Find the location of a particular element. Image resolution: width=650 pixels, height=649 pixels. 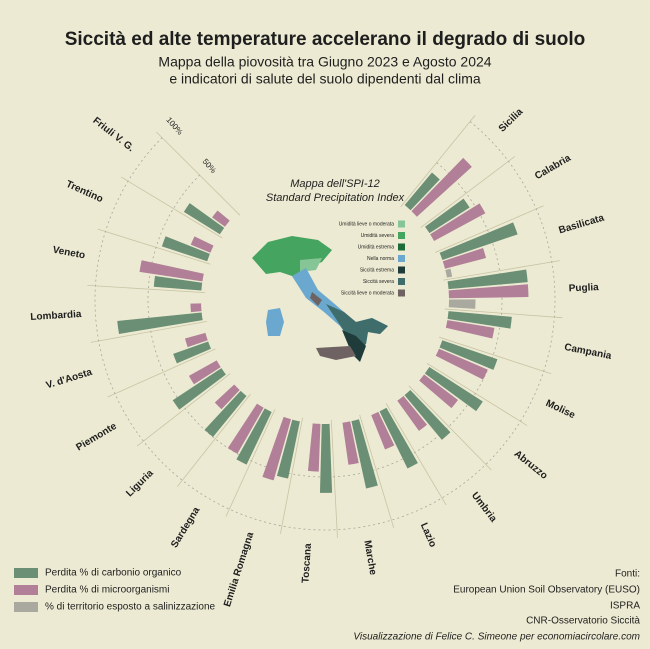

sources-title: Fonti: is located at coordinates (627, 574).